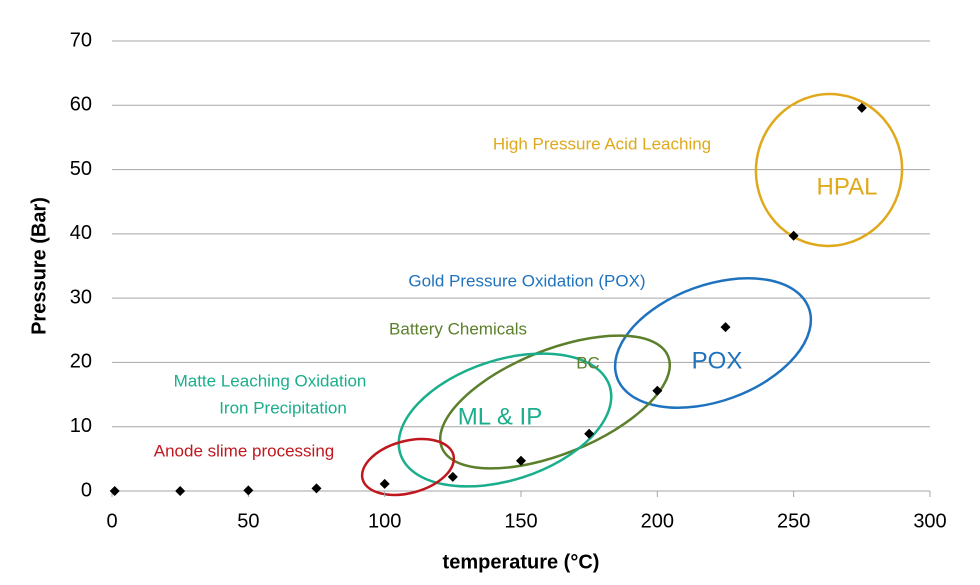  Describe the element at coordinates (713, 343) in the screenshot. I see `pox-ellipse` at that location.